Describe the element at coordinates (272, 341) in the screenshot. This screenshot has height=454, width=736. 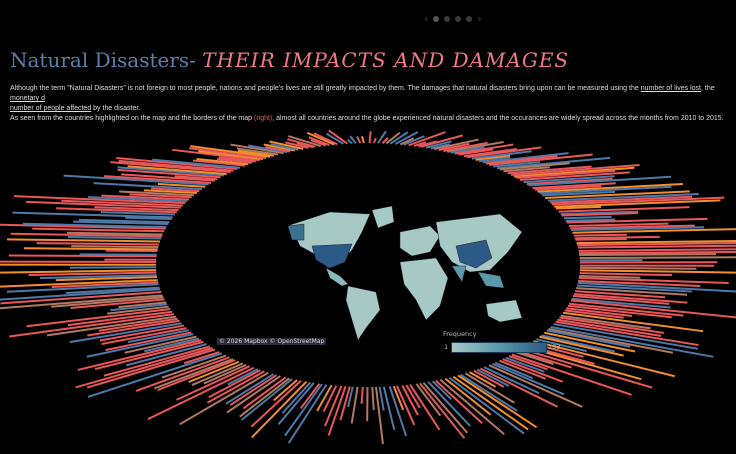
I see `map-attribution: © 2026 Mapbox © OpenStreetMap` at that location.